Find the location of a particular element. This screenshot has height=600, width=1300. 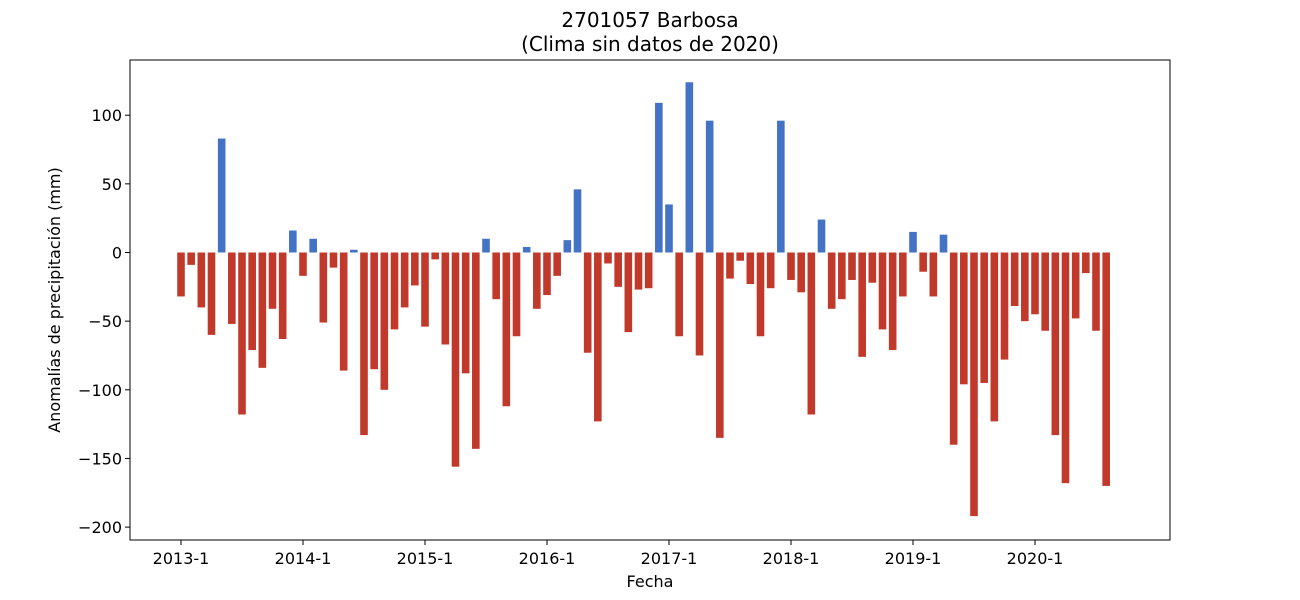

chart-title-line2: (Clima sin datos de 2020) is located at coordinates (650, 44).